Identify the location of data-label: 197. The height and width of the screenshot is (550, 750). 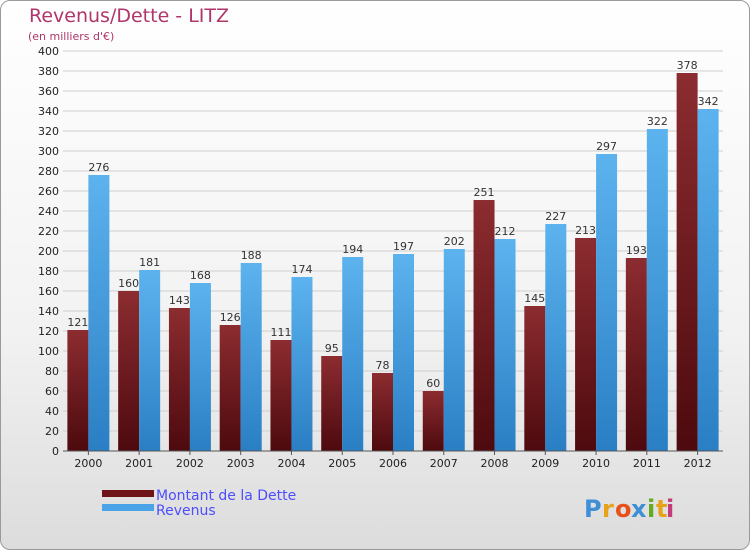
(403, 246).